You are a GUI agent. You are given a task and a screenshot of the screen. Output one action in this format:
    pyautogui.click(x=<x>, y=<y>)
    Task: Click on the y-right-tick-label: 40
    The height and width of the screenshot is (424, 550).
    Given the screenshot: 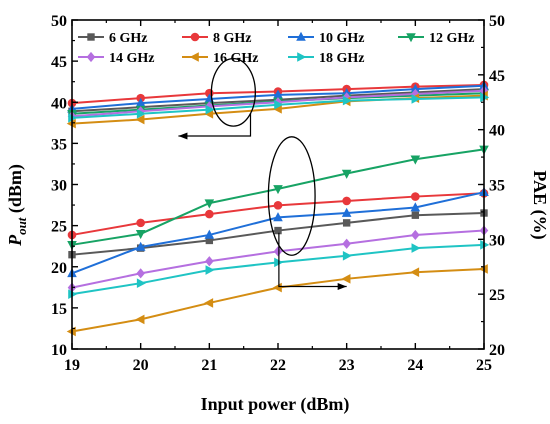 What is the action you would take?
    pyautogui.click(x=497, y=131)
    